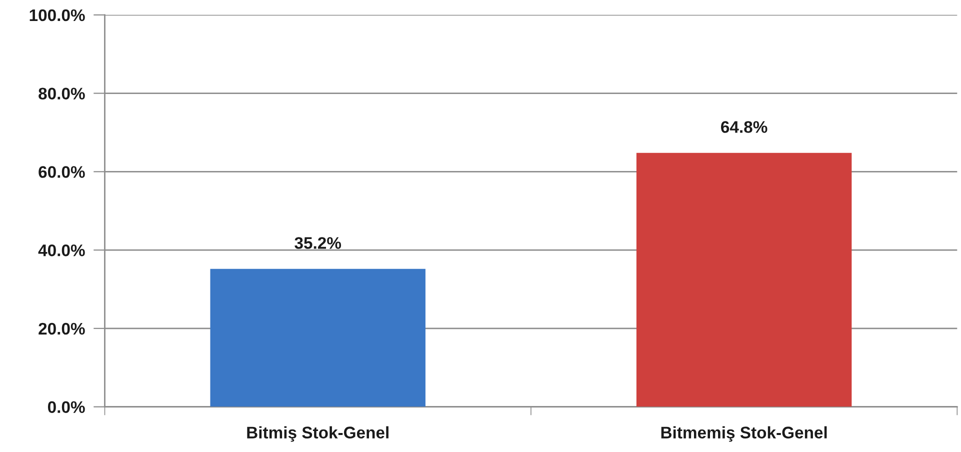  Describe the element at coordinates (61, 328) in the screenshot. I see `y-tick-label: 20.0%` at that location.